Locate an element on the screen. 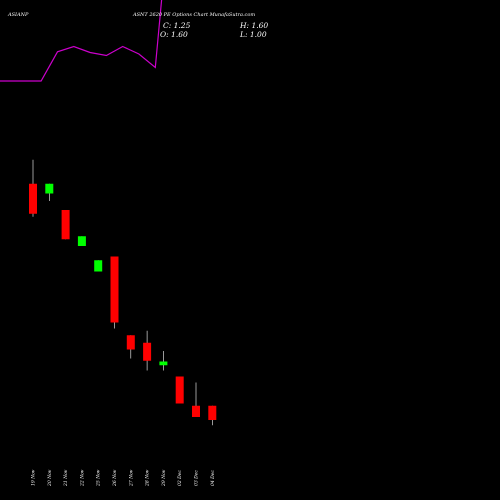 Image resolution: width=500 pixels, height=500 pixels. candle-03-dec is located at coordinates (196, 399).